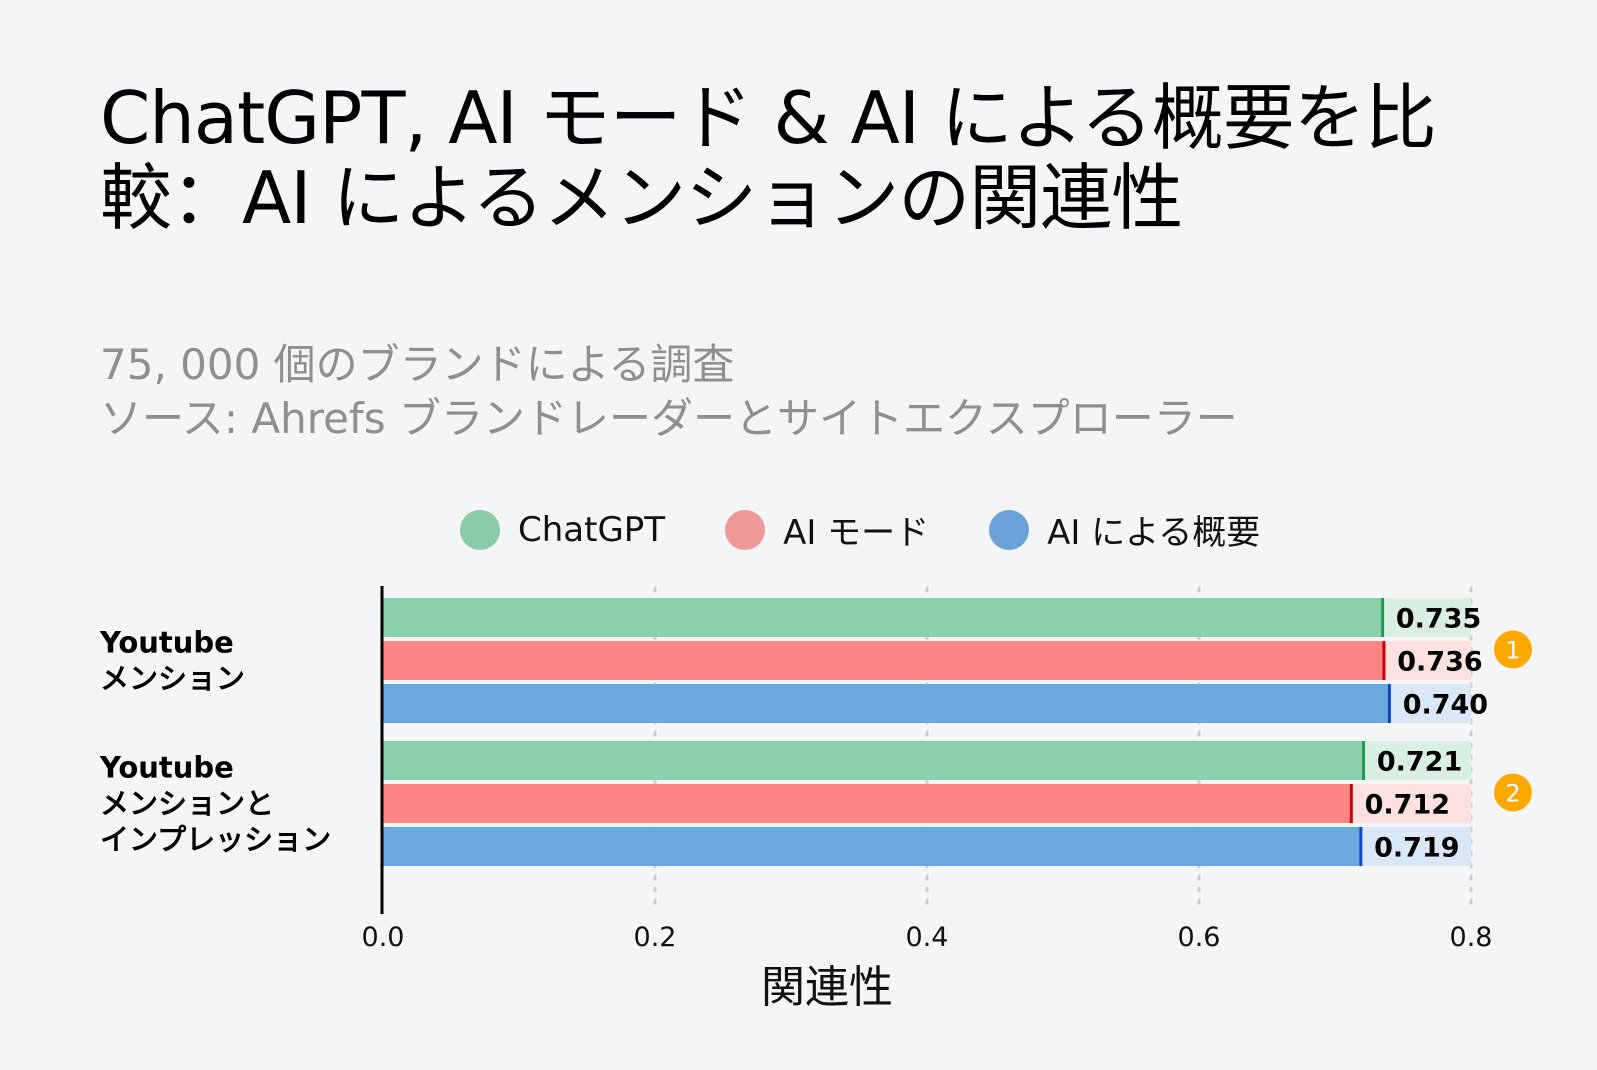 The width and height of the screenshot is (1597, 1070). What do you see at coordinates (1445, 705) in the screenshot?
I see `data-label: 0.740` at bounding box center [1445, 705].